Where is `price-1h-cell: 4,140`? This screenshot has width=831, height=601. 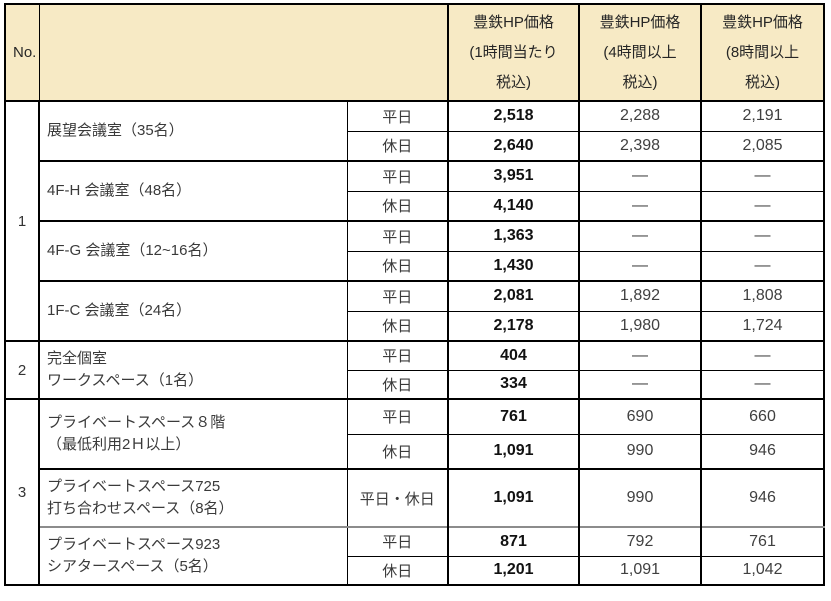
price-1h-cell: 4,140 is located at coordinates (513, 206).